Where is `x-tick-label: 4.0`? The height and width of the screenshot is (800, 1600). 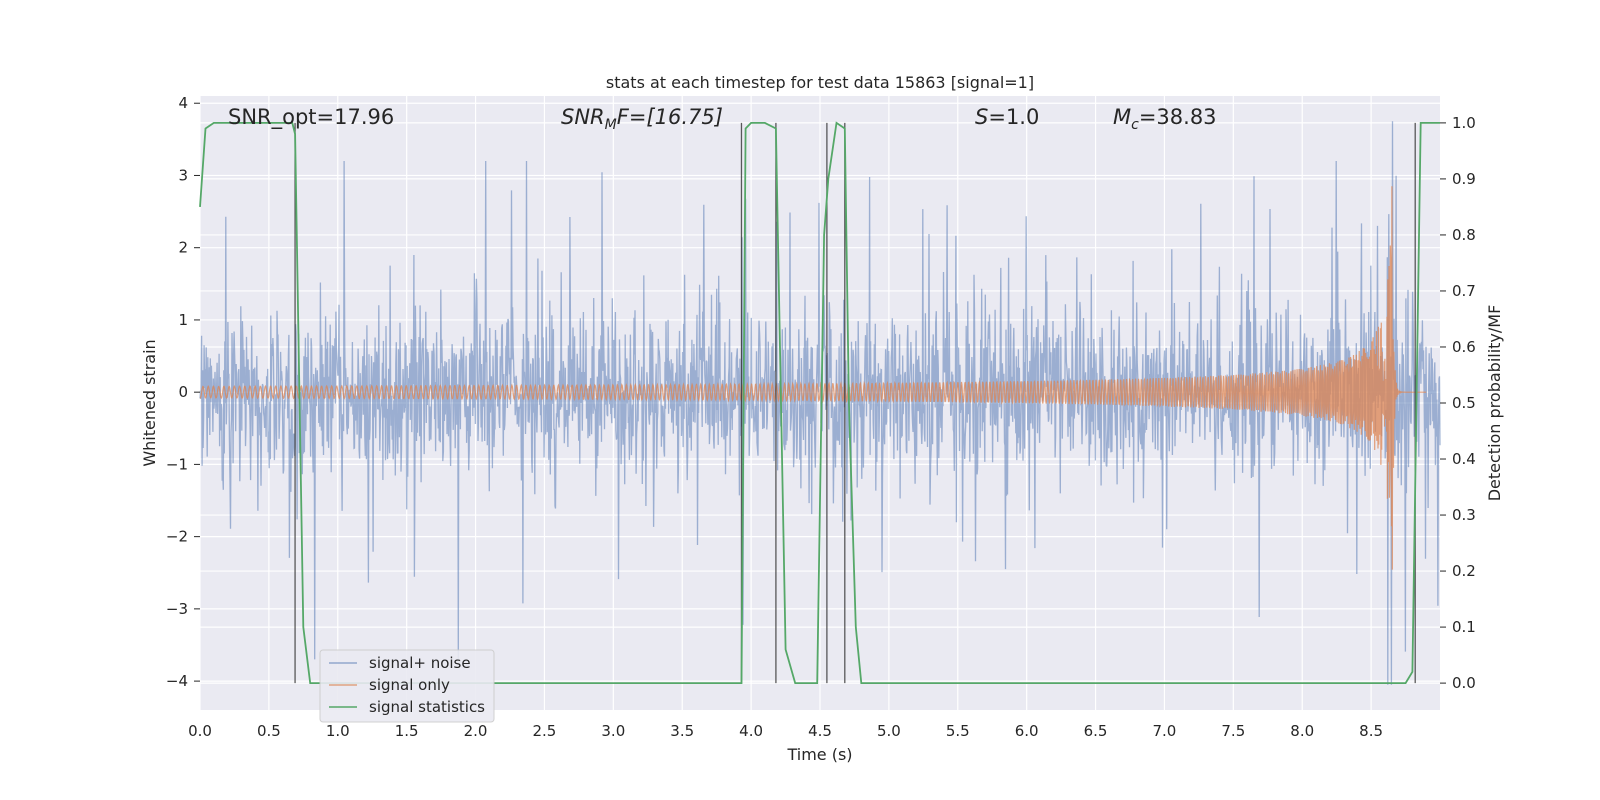 x-tick-label: 4.0 is located at coordinates (751, 731).